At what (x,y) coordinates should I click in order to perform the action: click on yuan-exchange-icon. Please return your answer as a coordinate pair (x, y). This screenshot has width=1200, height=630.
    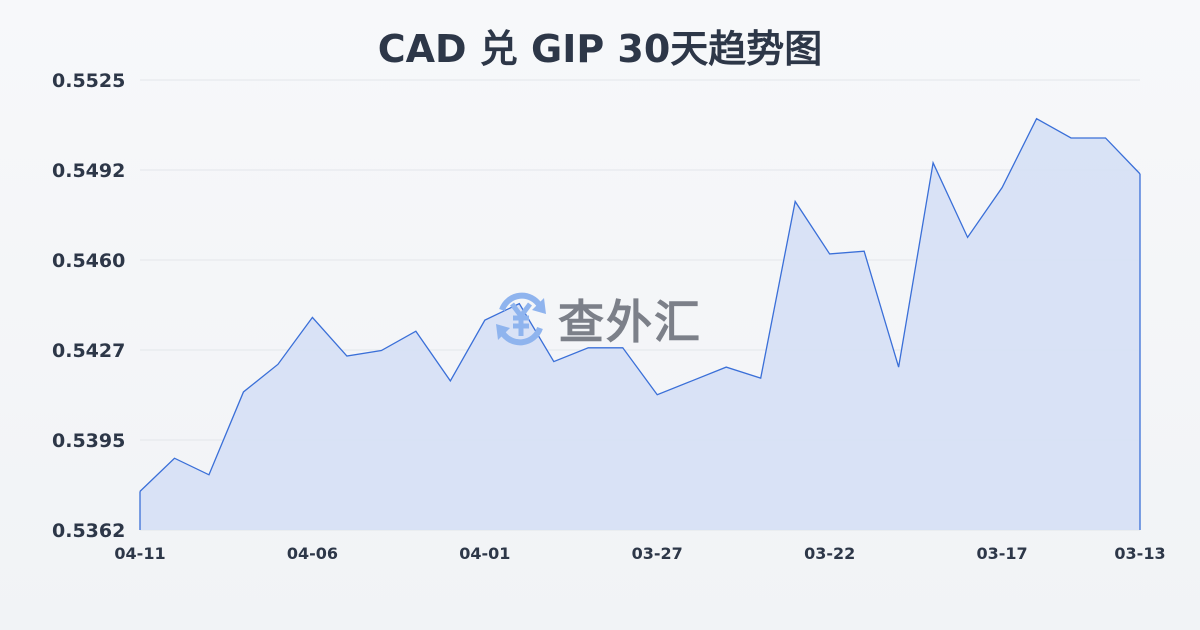
    Looking at the image, I should click on (521, 319).